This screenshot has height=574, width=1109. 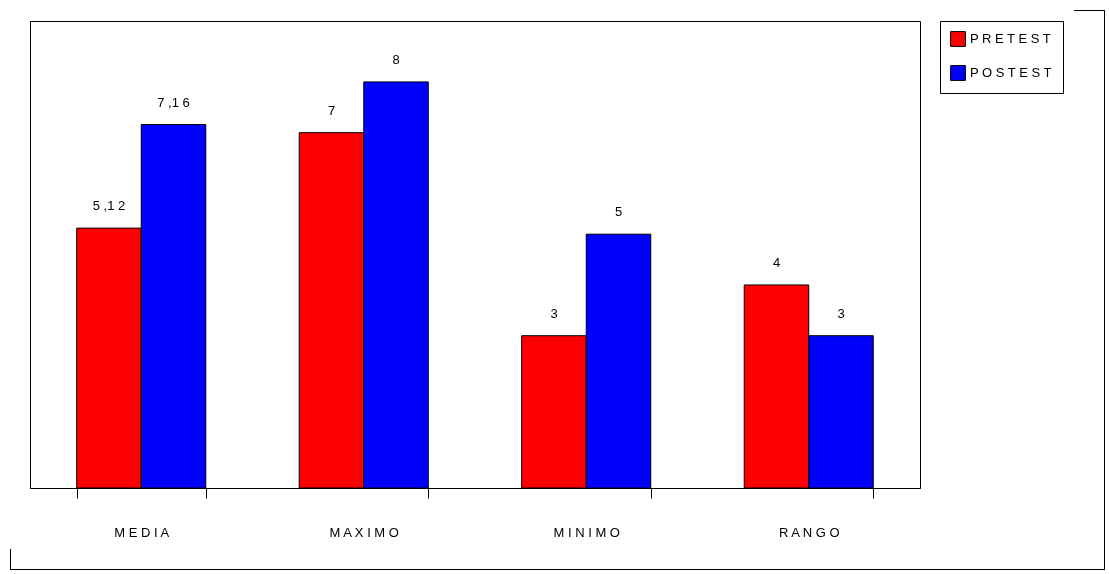 What do you see at coordinates (396, 59) in the screenshot?
I see `data-label: 8` at bounding box center [396, 59].